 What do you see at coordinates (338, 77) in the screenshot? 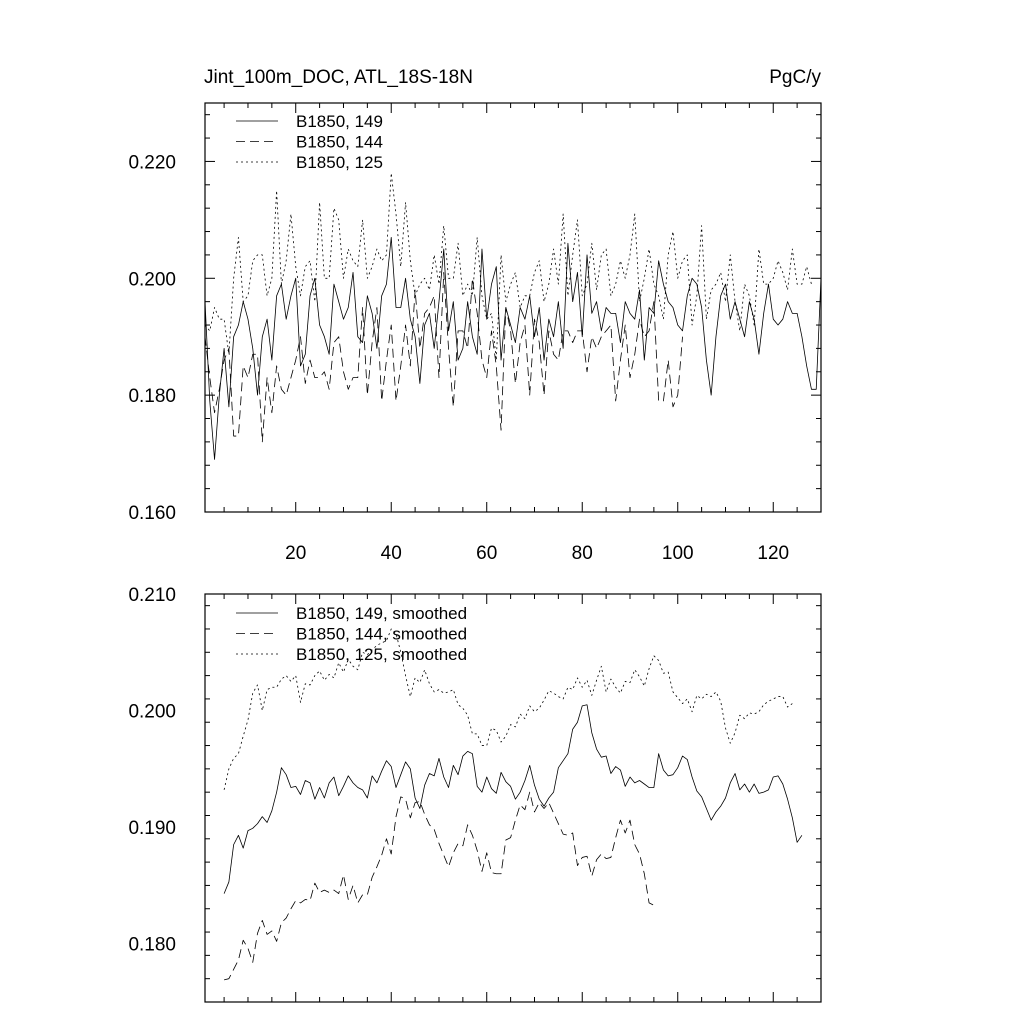
I see `chart-title: Jint_100m_DOC, ATL_18S-18N` at bounding box center [338, 77].